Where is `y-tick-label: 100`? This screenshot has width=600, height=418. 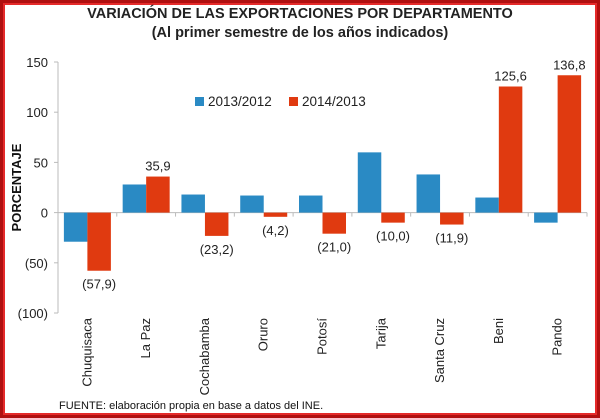 y-tick-label: 100 is located at coordinates (37, 112).